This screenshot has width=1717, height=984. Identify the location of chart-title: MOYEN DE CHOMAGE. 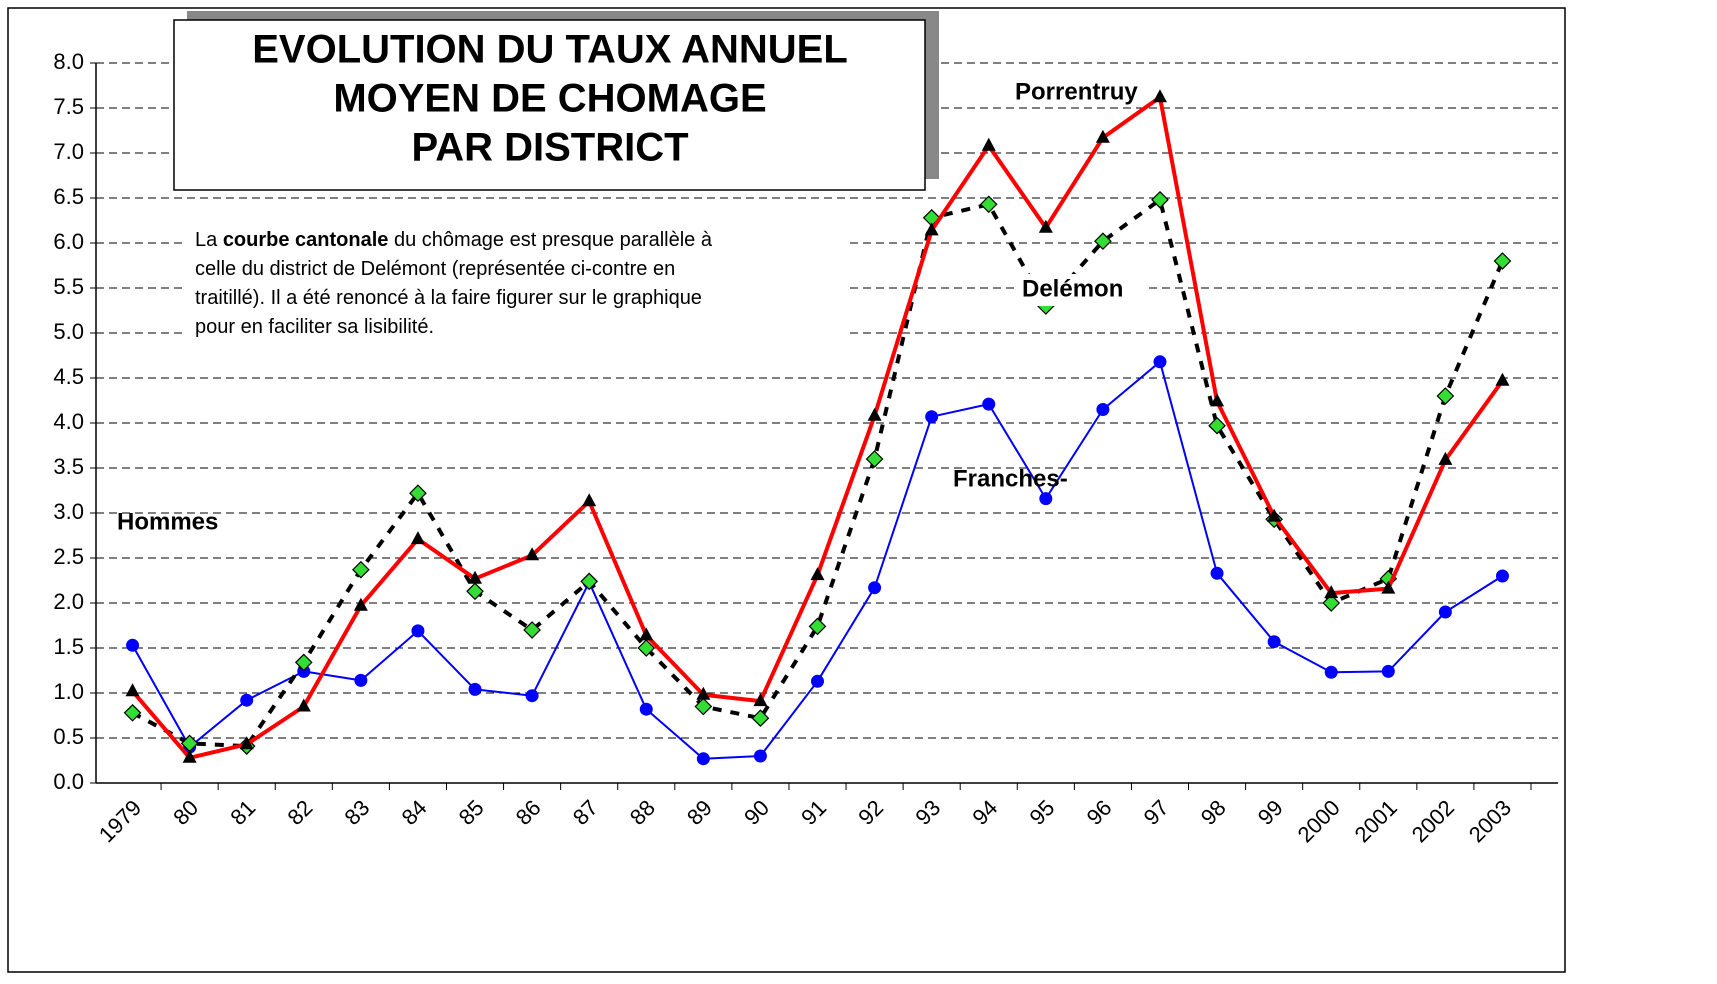
(549, 99).